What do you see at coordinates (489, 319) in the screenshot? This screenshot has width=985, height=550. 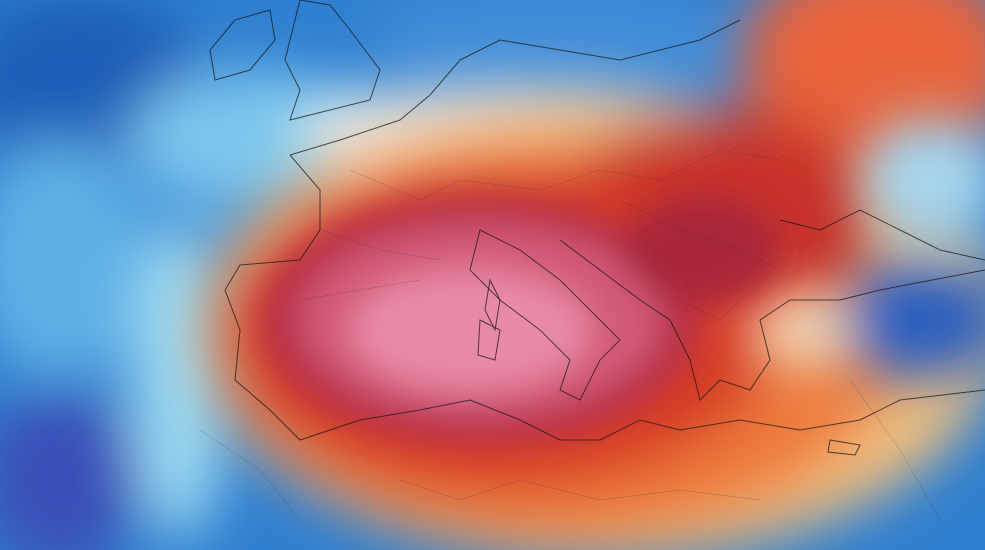 I see `coastline-islands` at bounding box center [489, 319].